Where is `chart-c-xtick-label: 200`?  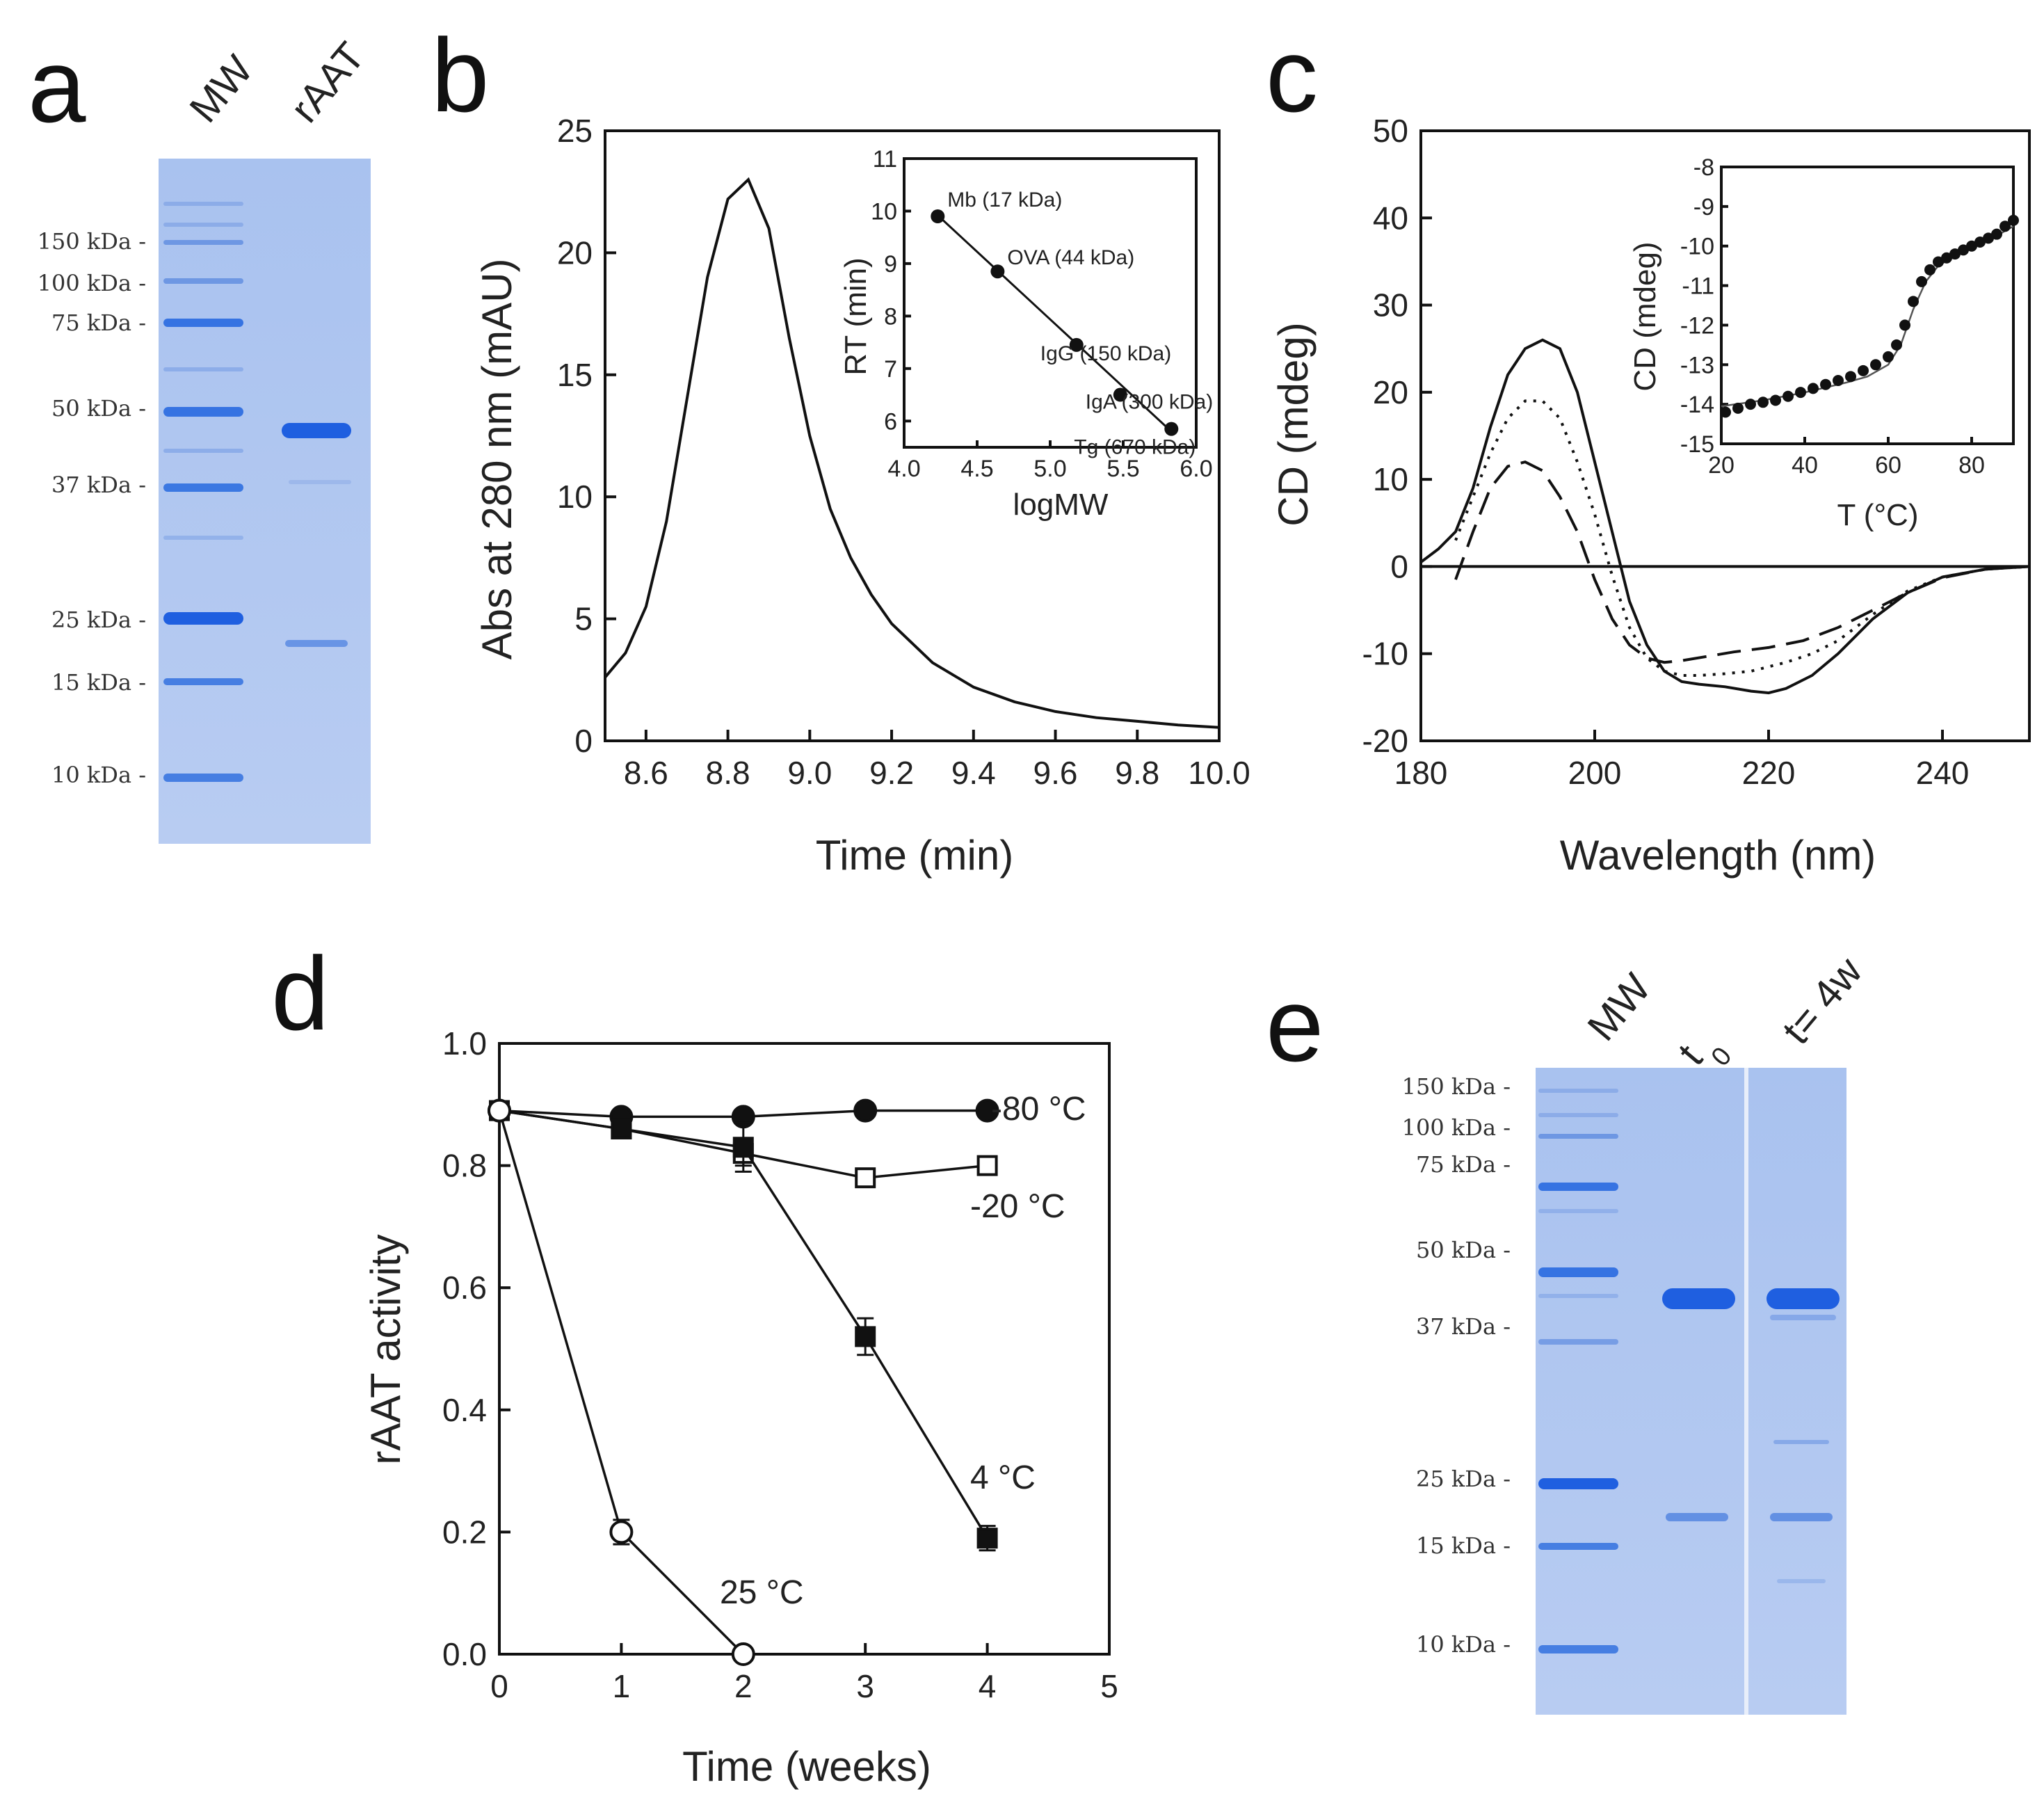 chart-c-xtick-label: 200 is located at coordinates (1595, 773).